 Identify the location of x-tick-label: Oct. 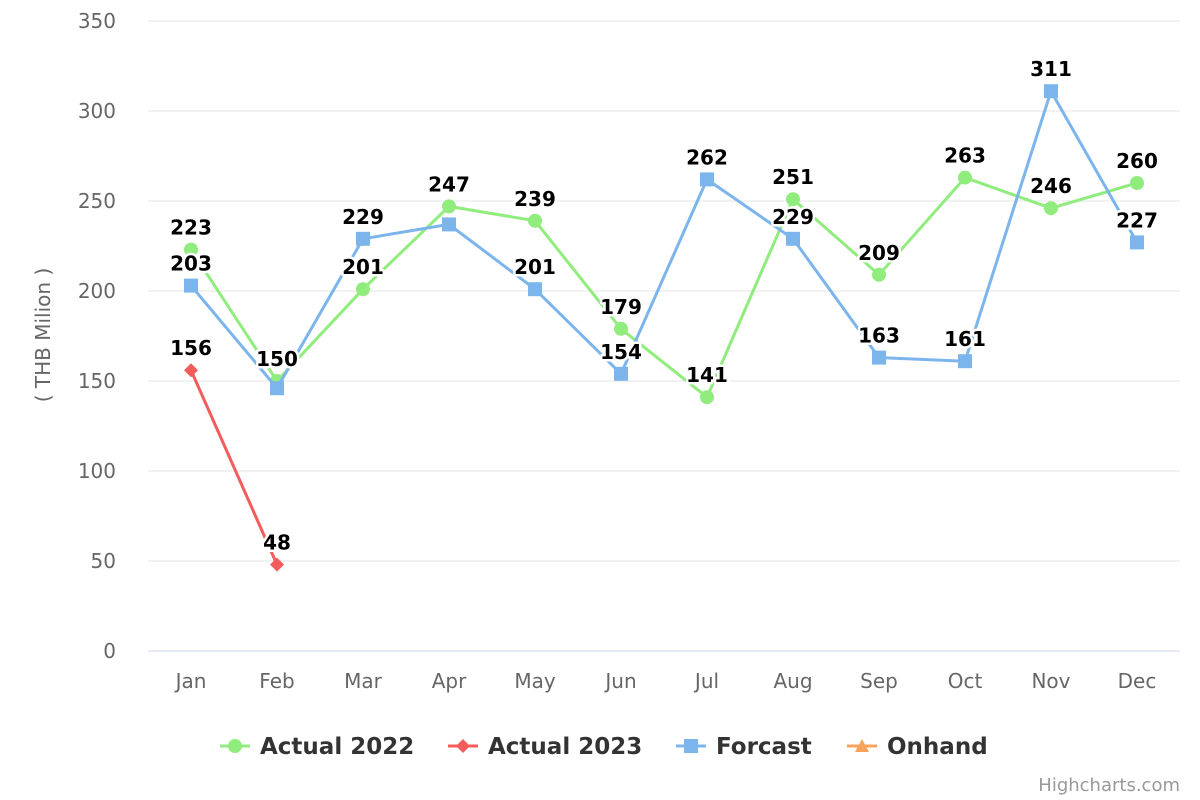
(965, 681).